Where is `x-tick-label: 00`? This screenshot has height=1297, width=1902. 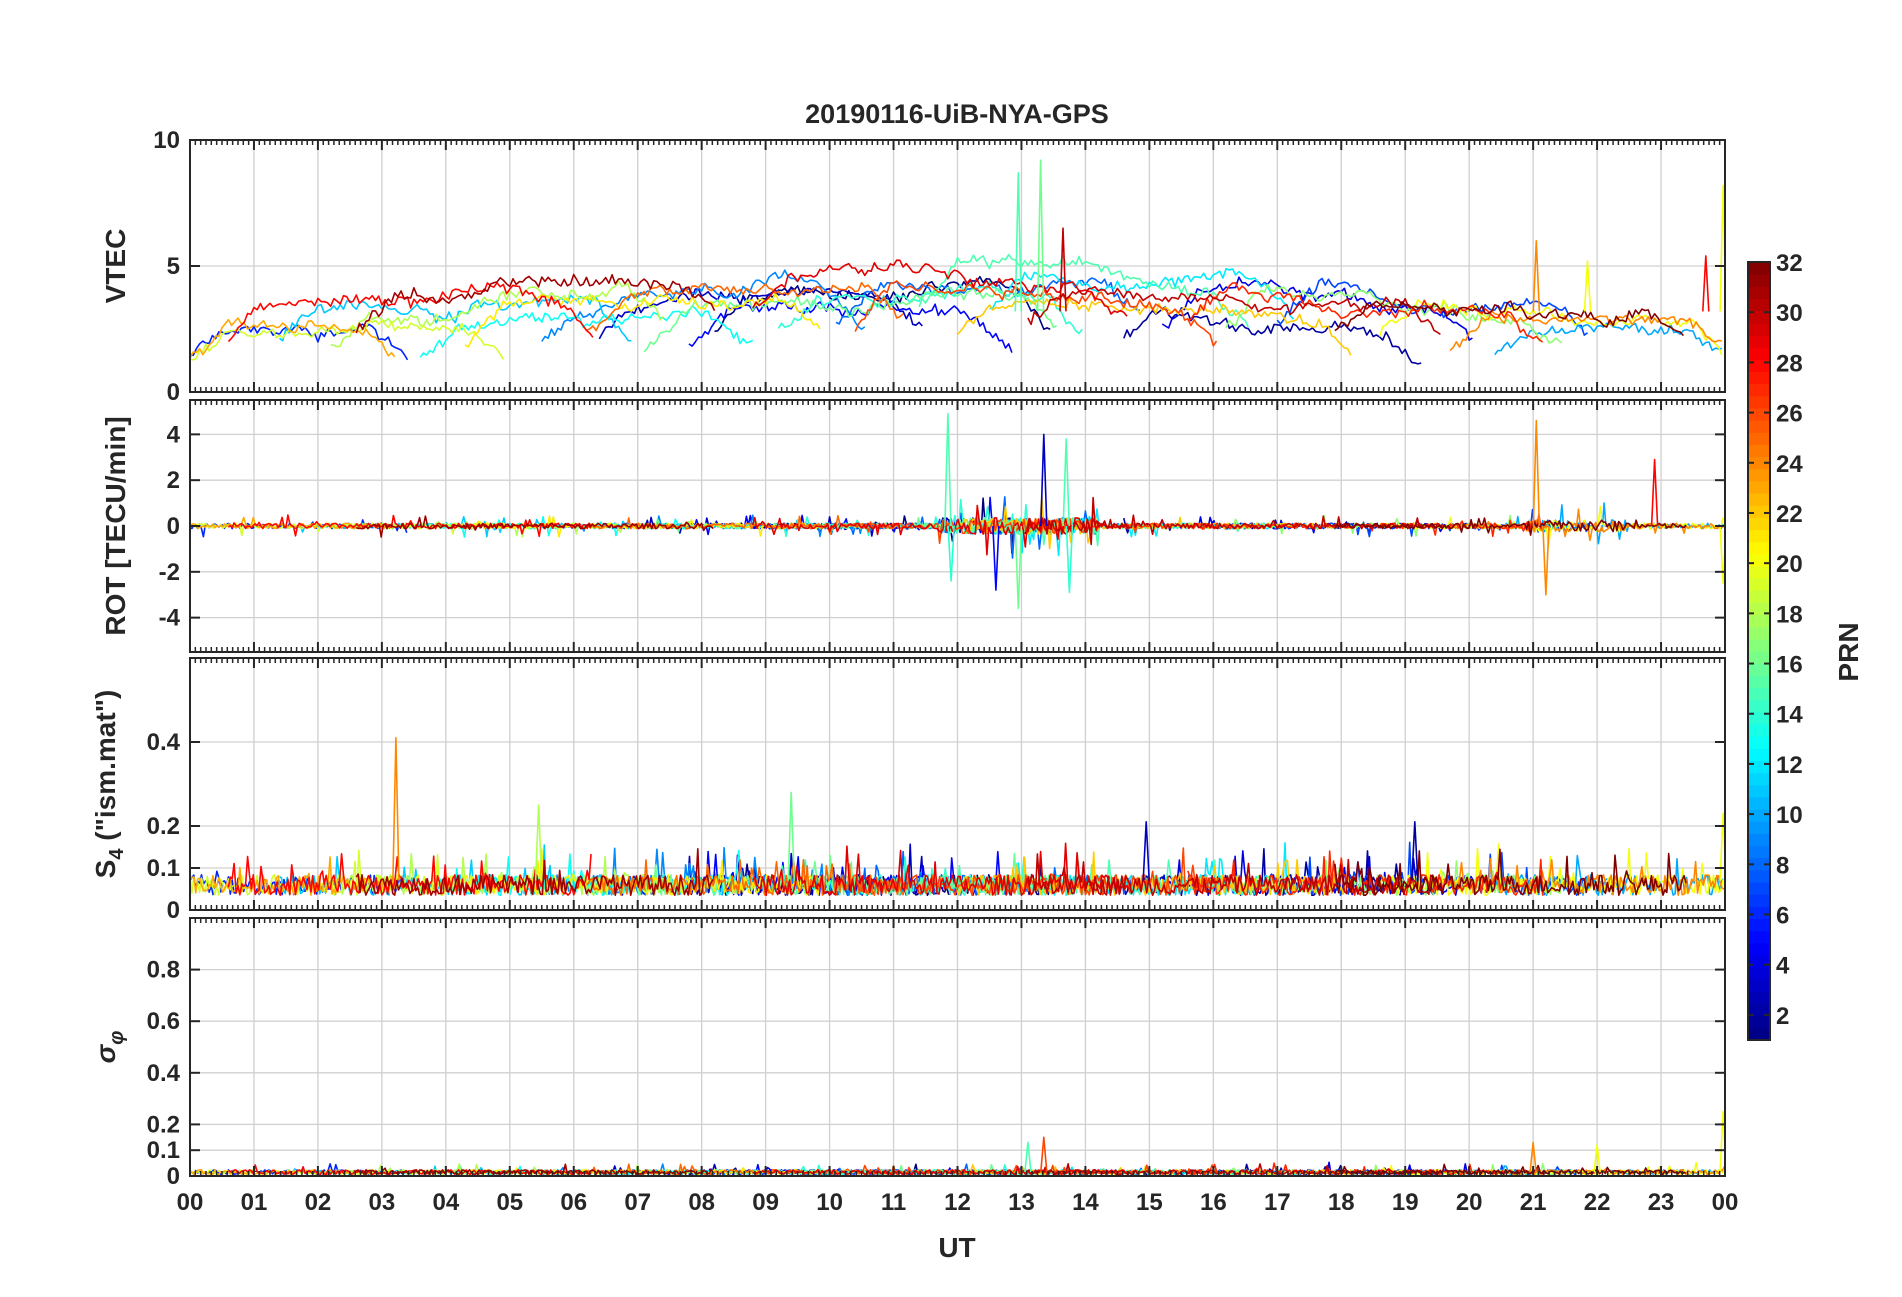 x-tick-label: 00 is located at coordinates (190, 1202).